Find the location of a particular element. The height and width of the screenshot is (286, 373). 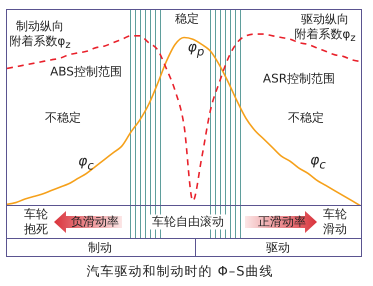

text: 汽车驱动和制动时的 Φ–S曲线 is located at coordinates (180, 272).